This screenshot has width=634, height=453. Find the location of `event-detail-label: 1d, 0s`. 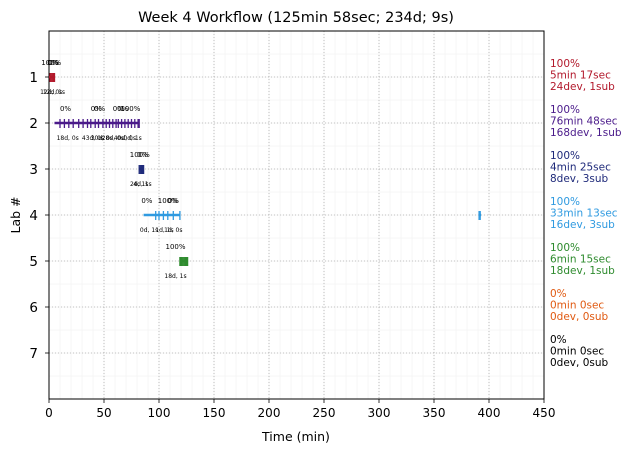

event-detail-label: 1d, 0s is located at coordinates (173, 230).